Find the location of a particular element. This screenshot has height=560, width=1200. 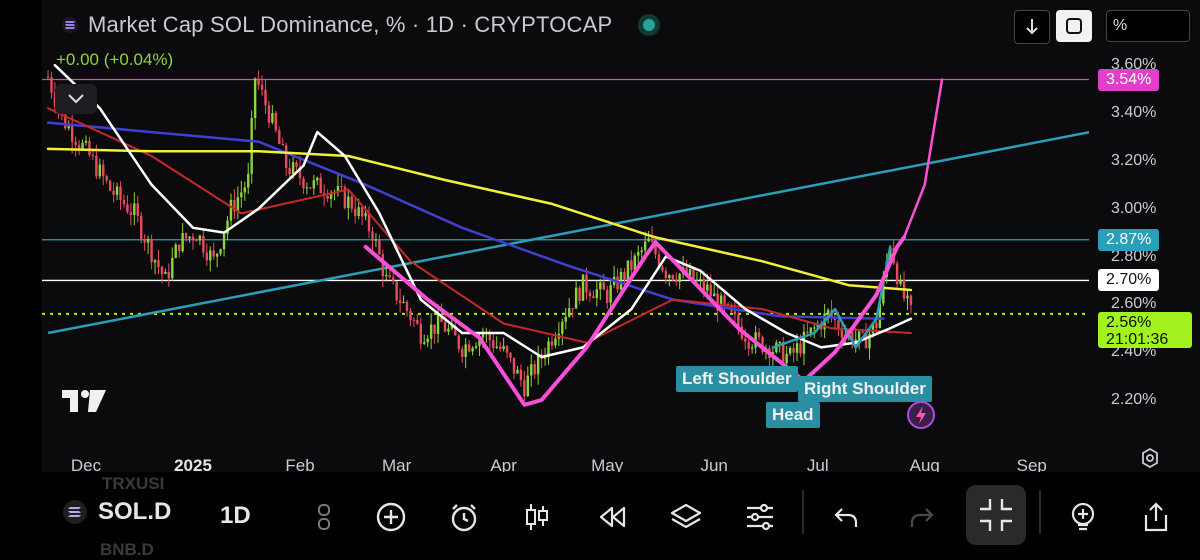

publish-idea-button is located at coordinates (1083, 517).